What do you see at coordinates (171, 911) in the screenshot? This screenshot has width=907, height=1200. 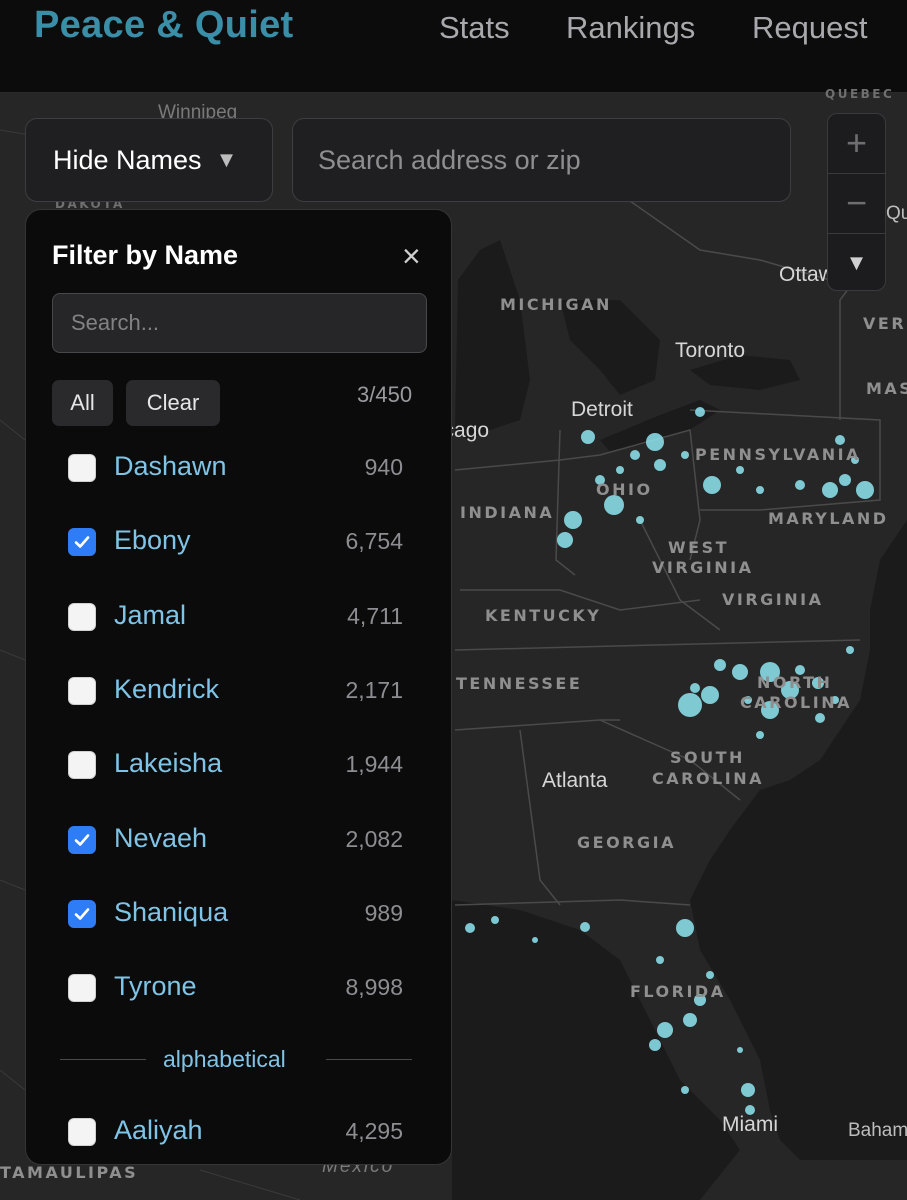 I see `name-label: Shaniqua` at bounding box center [171, 911].